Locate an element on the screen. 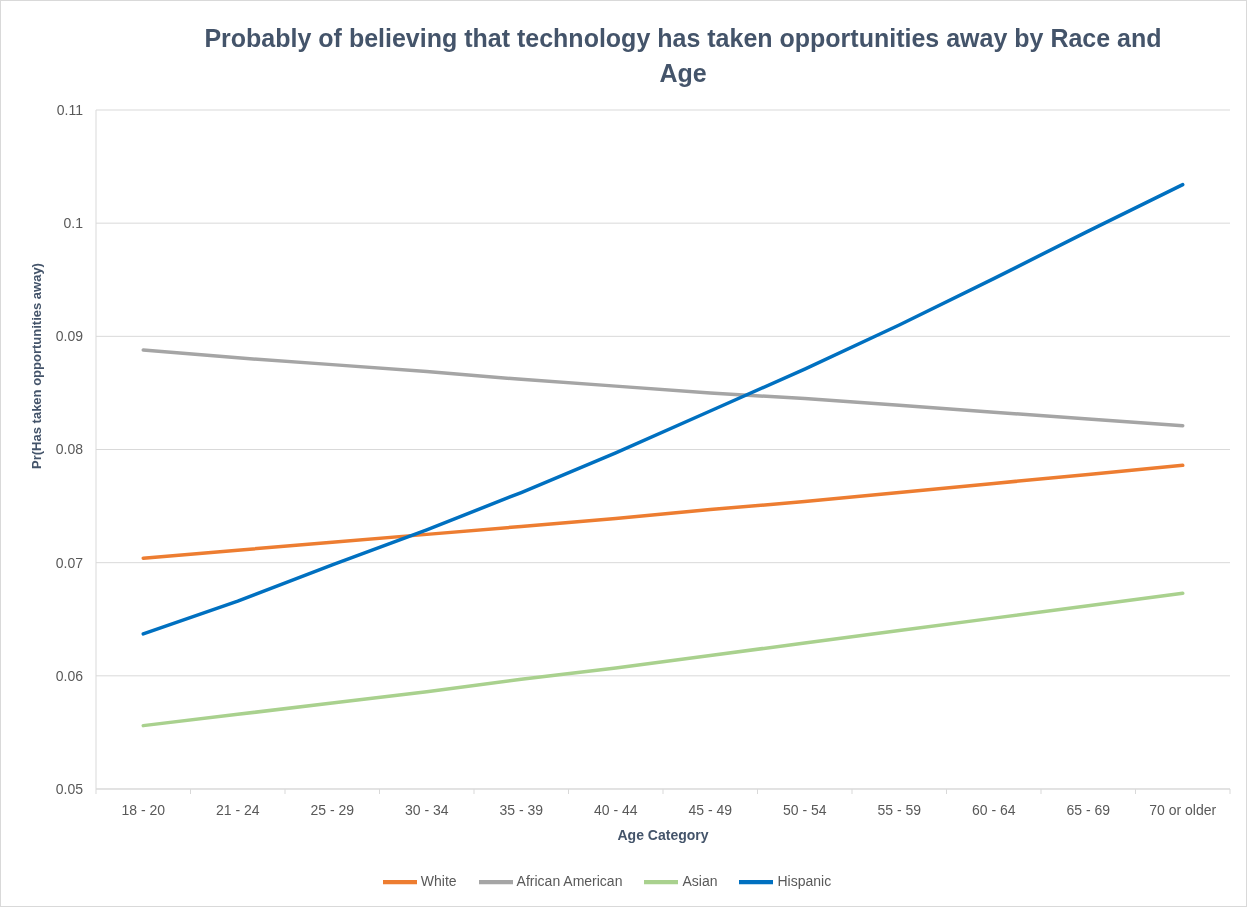  x-tick-label: 30 - 34 is located at coordinates (426, 810).